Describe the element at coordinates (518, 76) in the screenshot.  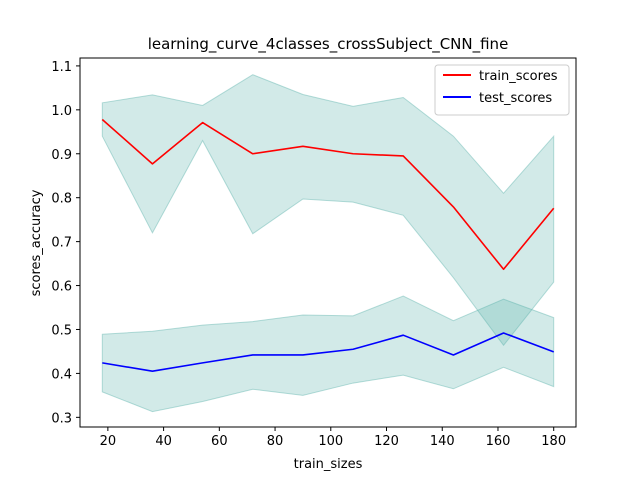
I see `legend-label-train: train_scores` at that location.